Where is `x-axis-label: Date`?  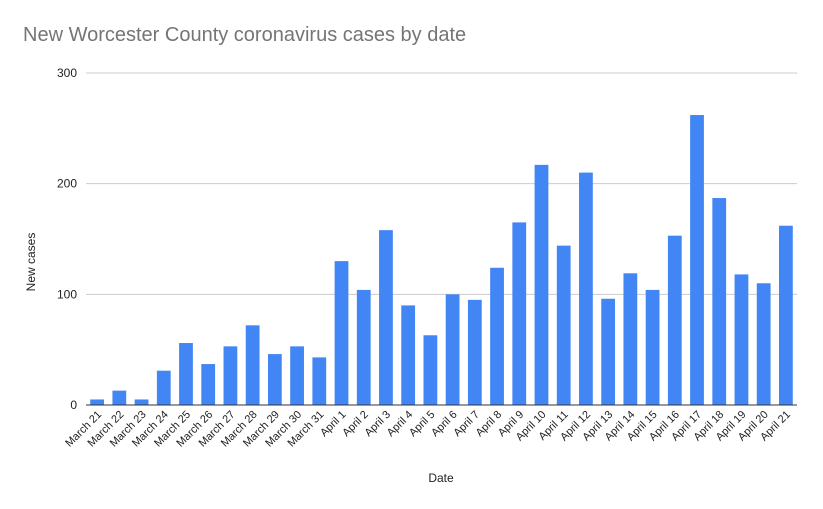
x-axis-label: Date is located at coordinates (441, 478).